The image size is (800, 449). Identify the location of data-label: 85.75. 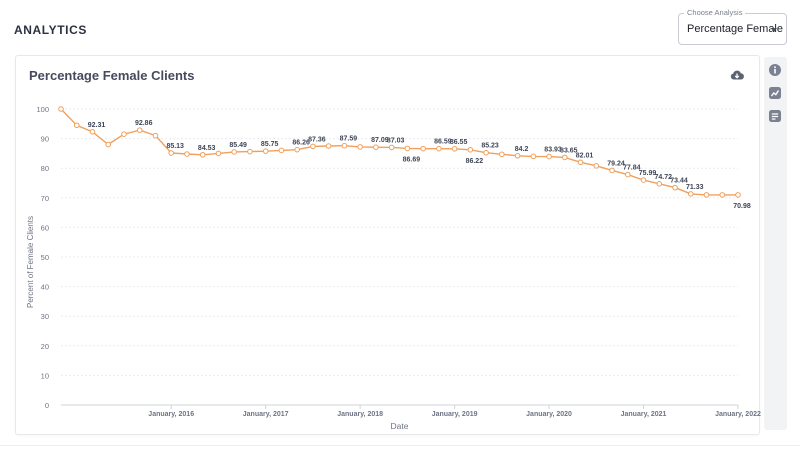
(270, 144).